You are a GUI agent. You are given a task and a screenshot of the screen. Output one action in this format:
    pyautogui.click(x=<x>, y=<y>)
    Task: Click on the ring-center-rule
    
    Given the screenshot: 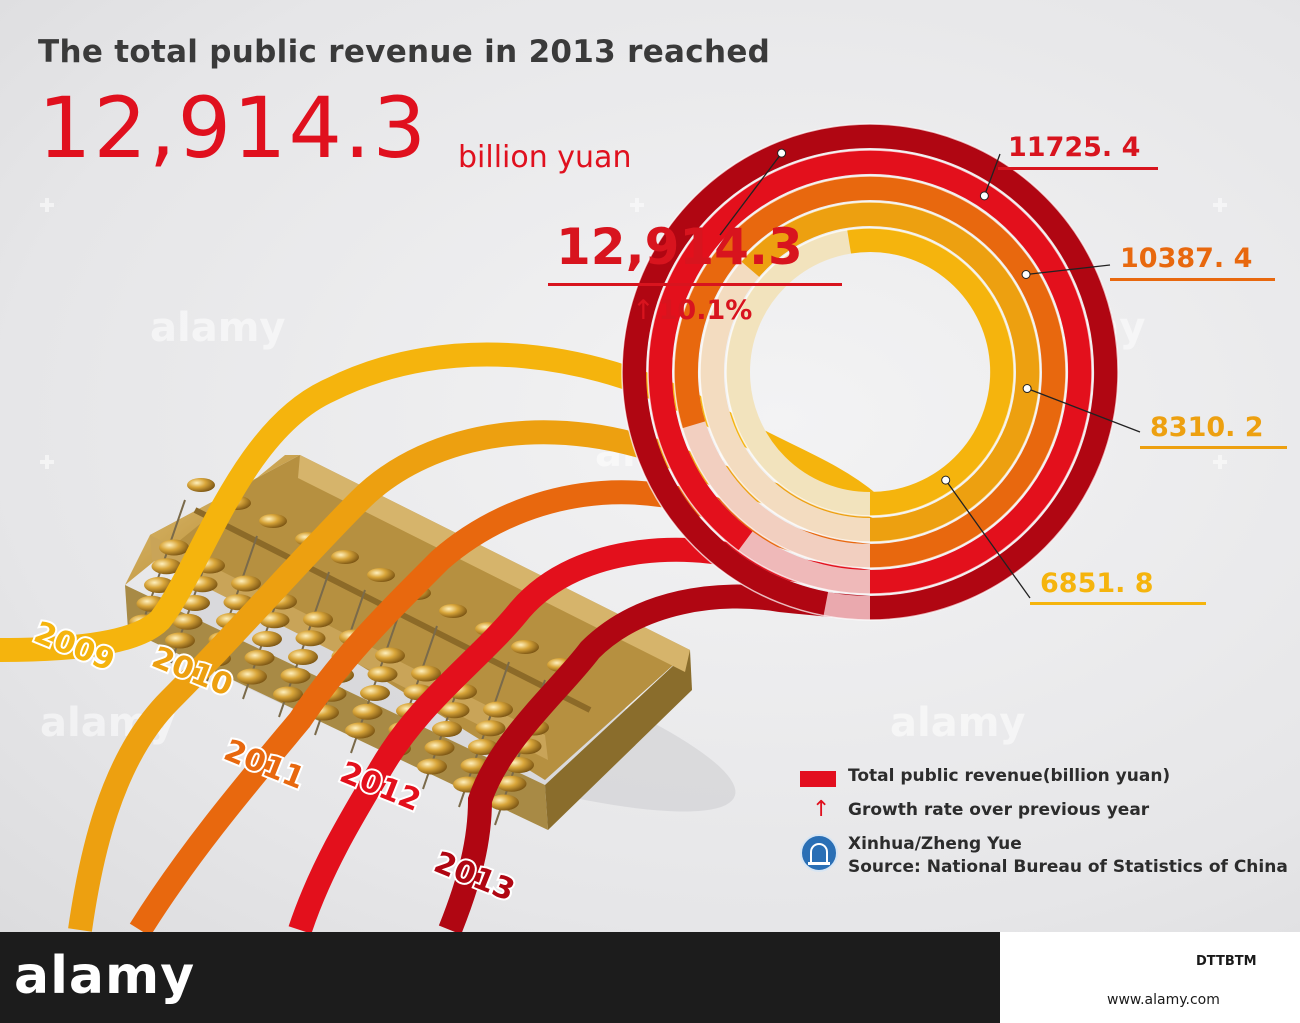 What is the action you would take?
    pyautogui.click(x=695, y=284)
    